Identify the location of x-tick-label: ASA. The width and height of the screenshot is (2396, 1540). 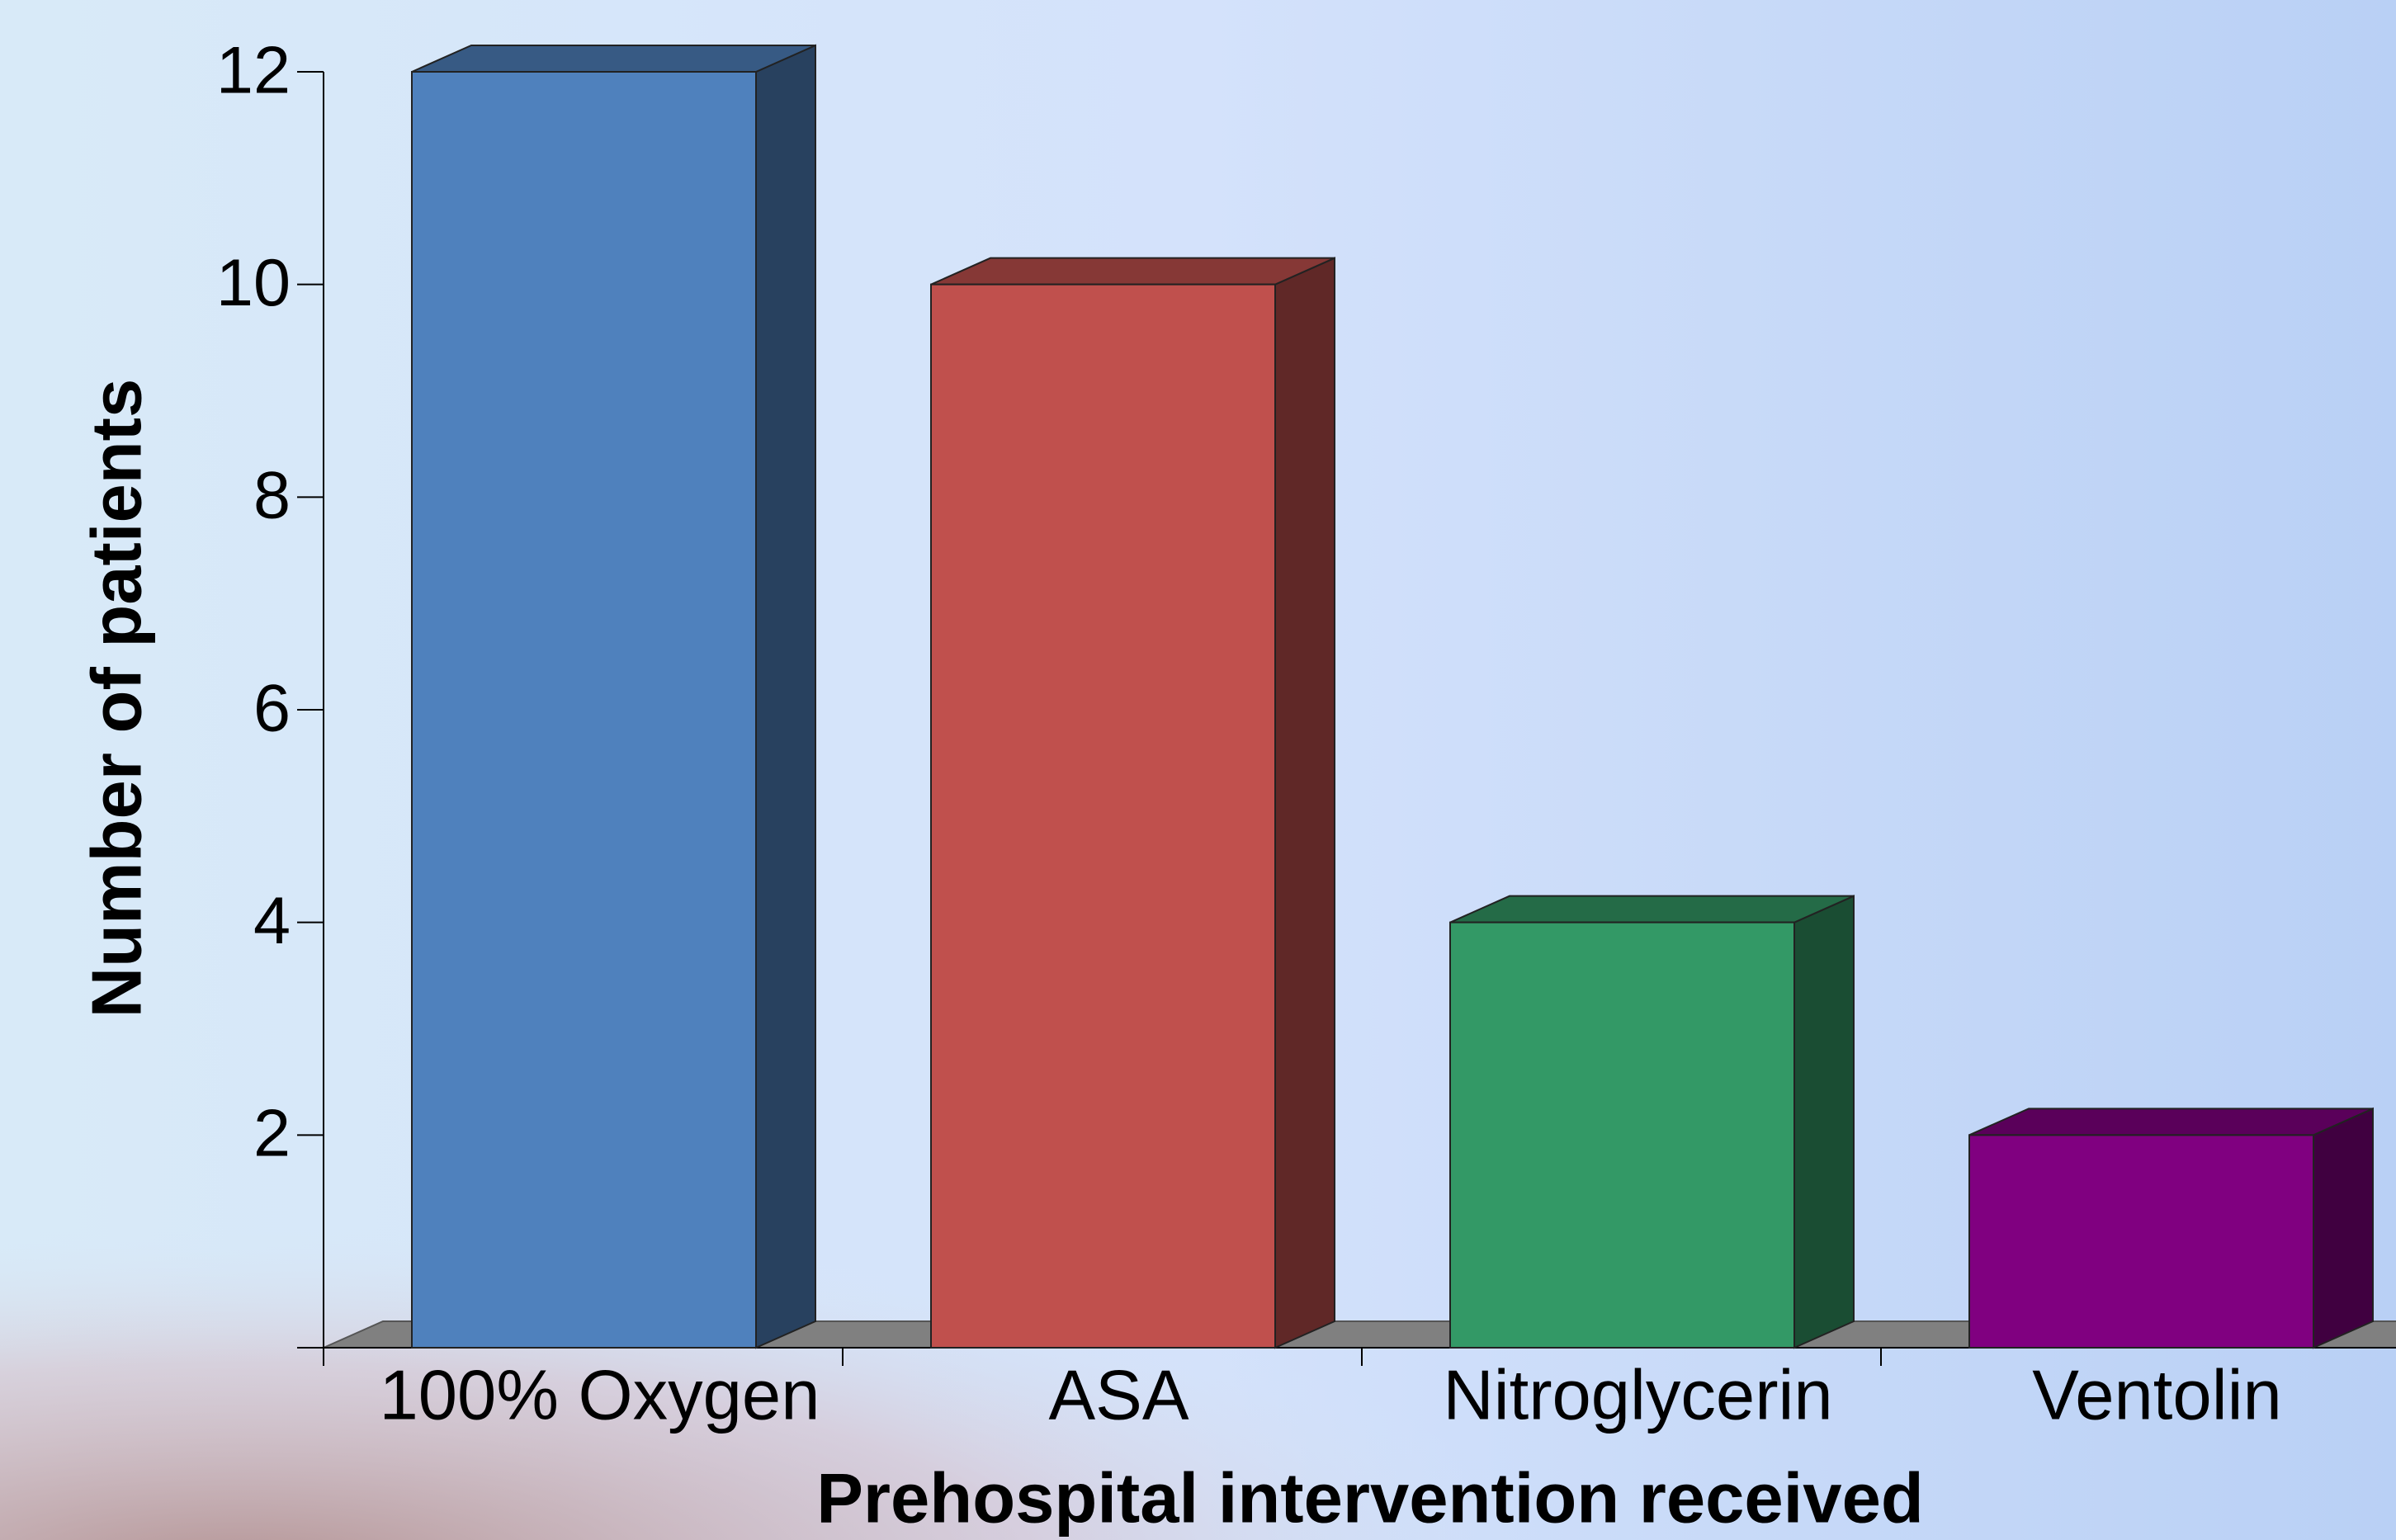
(1118, 1395).